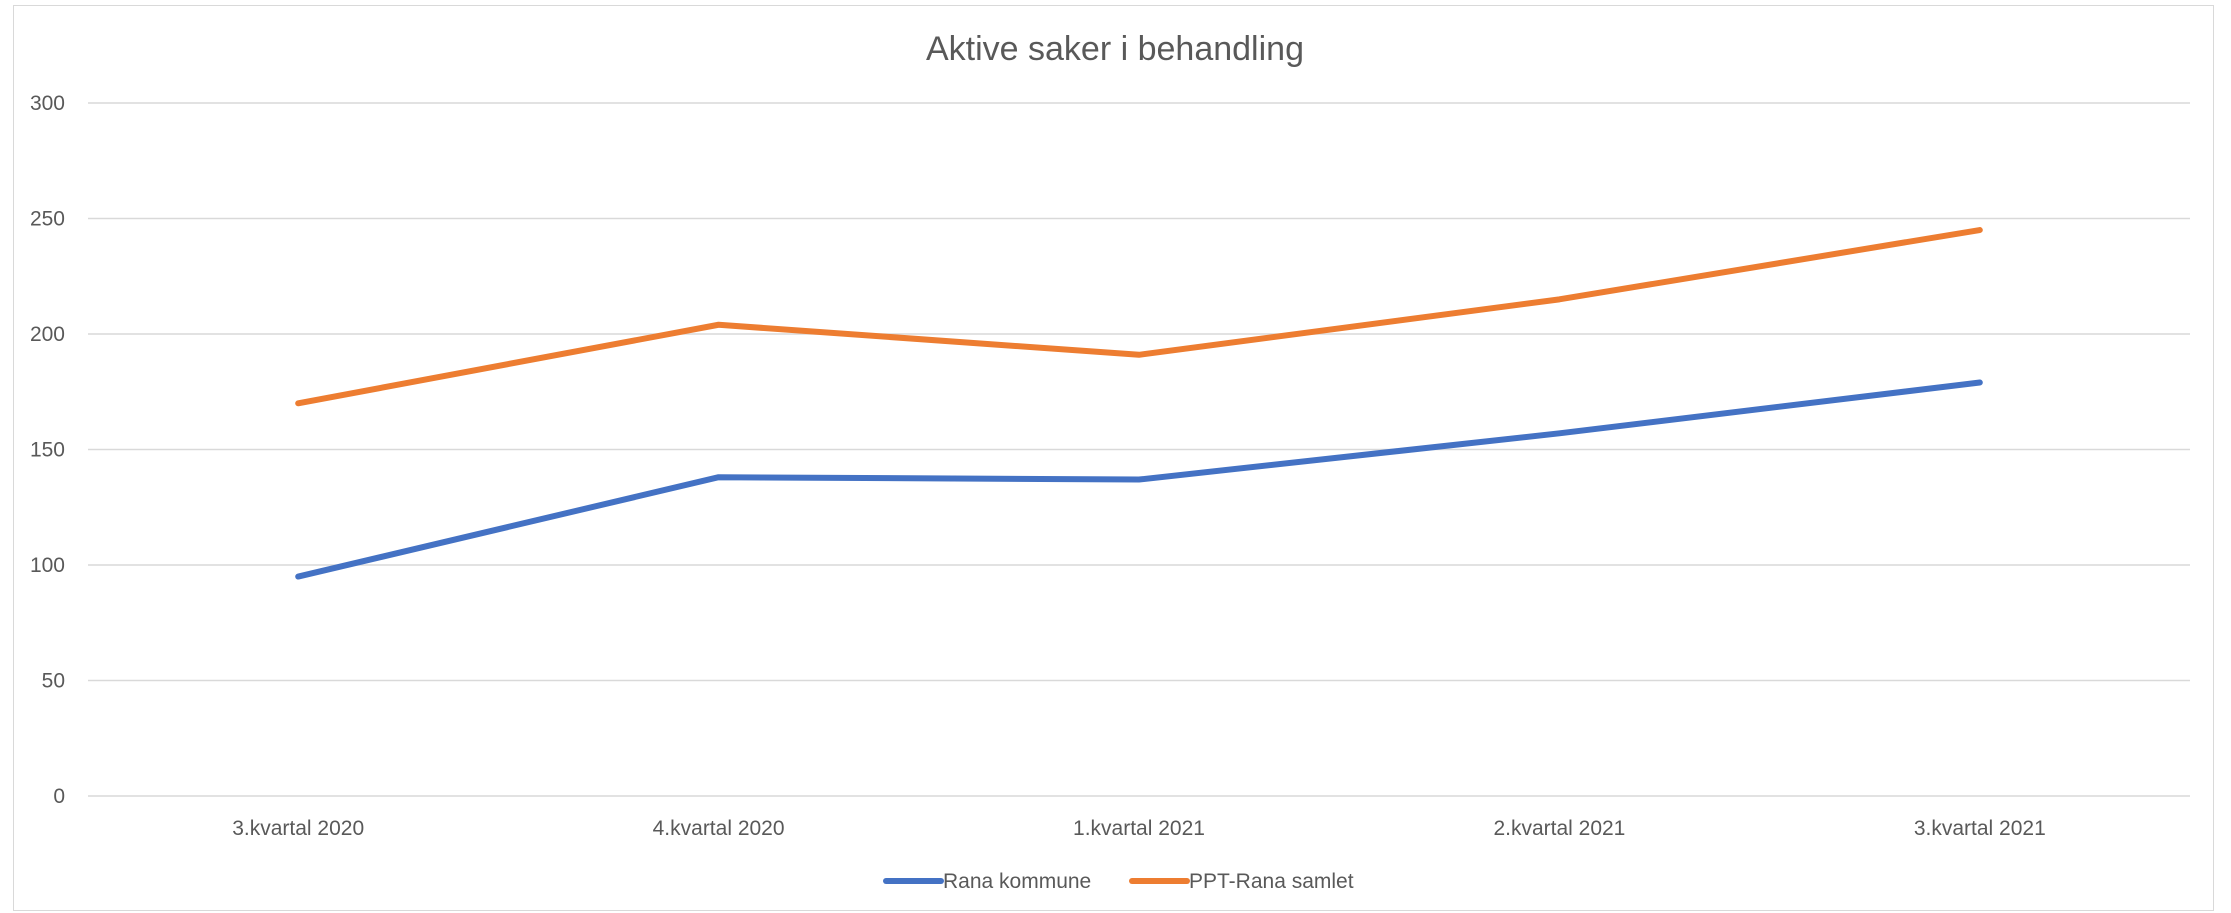  I want to click on y-tick-label: 250, so click(47, 219).